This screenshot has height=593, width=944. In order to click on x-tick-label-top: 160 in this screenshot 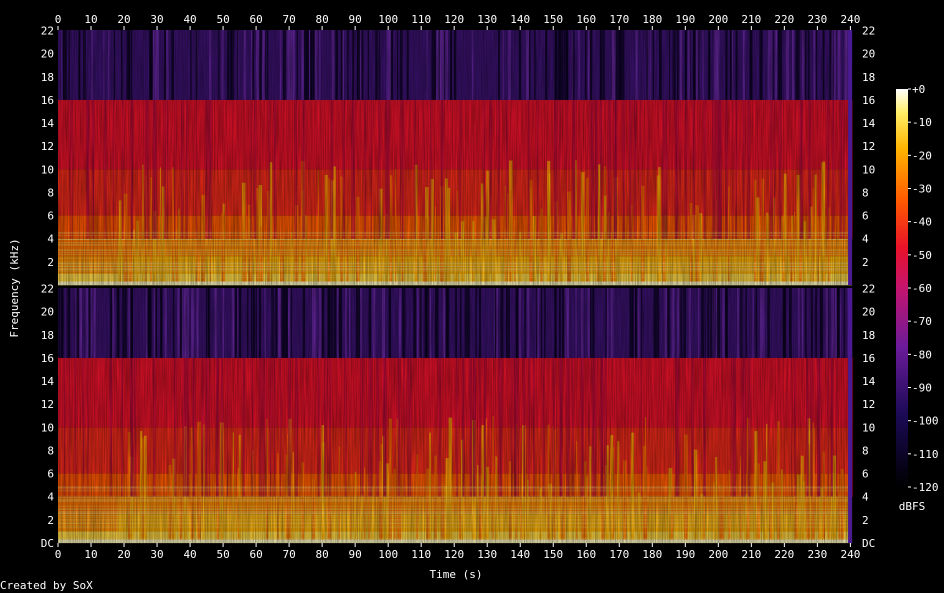, I will do `click(586, 19)`.